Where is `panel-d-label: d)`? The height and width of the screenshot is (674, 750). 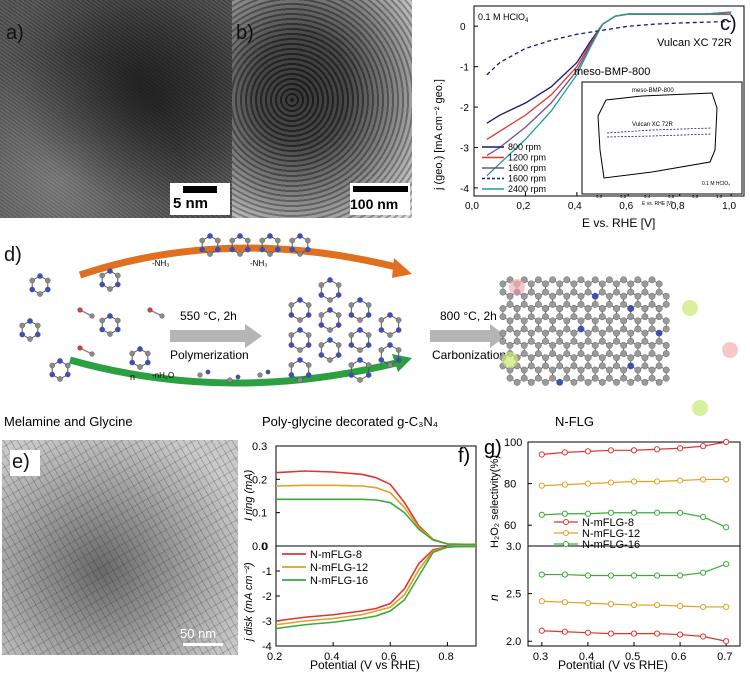
panel-d-label: d) is located at coordinates (13, 255).